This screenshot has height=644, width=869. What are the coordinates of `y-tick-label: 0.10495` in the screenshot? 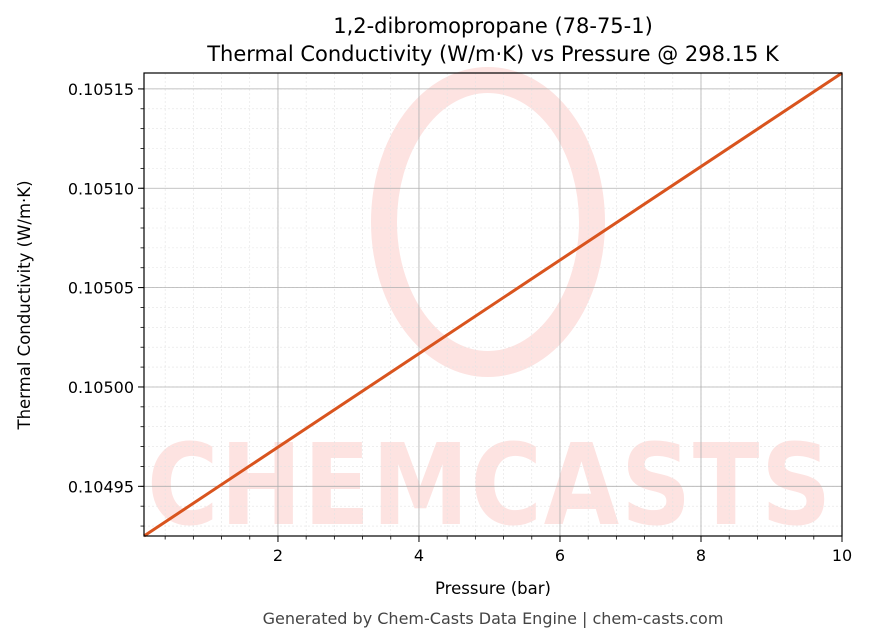 It's located at (101, 486).